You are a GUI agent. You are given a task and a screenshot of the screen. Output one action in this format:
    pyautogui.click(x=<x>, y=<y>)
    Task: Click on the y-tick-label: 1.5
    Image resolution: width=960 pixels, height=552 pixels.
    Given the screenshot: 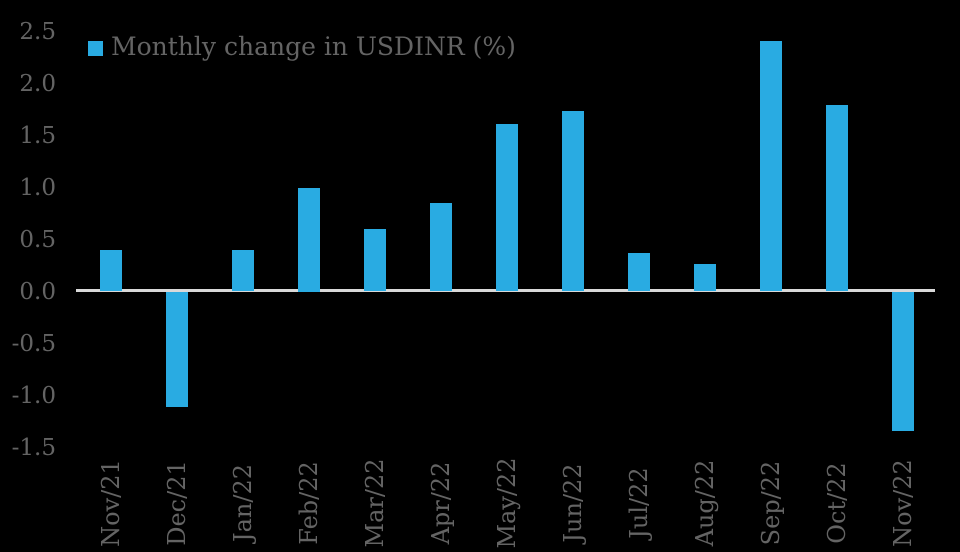 What is the action you would take?
    pyautogui.click(x=37, y=135)
    